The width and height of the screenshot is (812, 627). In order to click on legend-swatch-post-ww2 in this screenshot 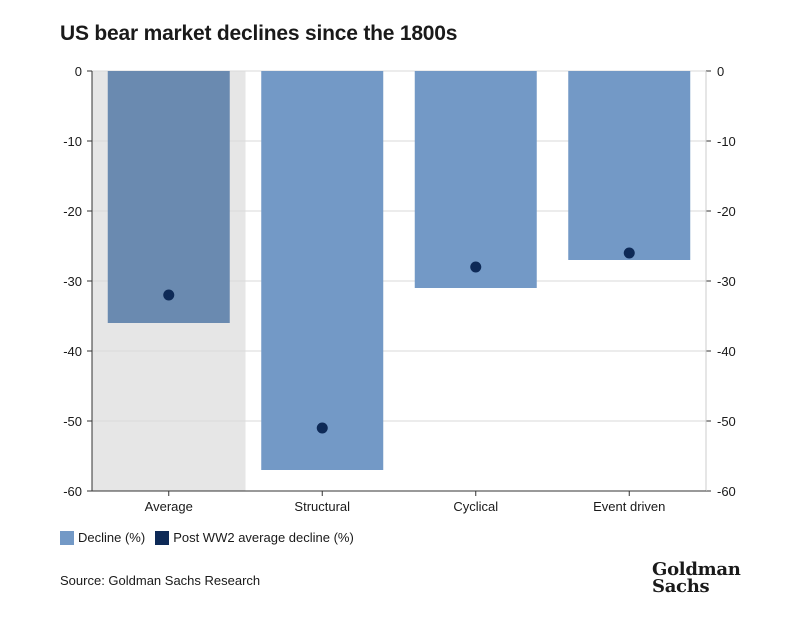, I will do `click(162, 537)`.